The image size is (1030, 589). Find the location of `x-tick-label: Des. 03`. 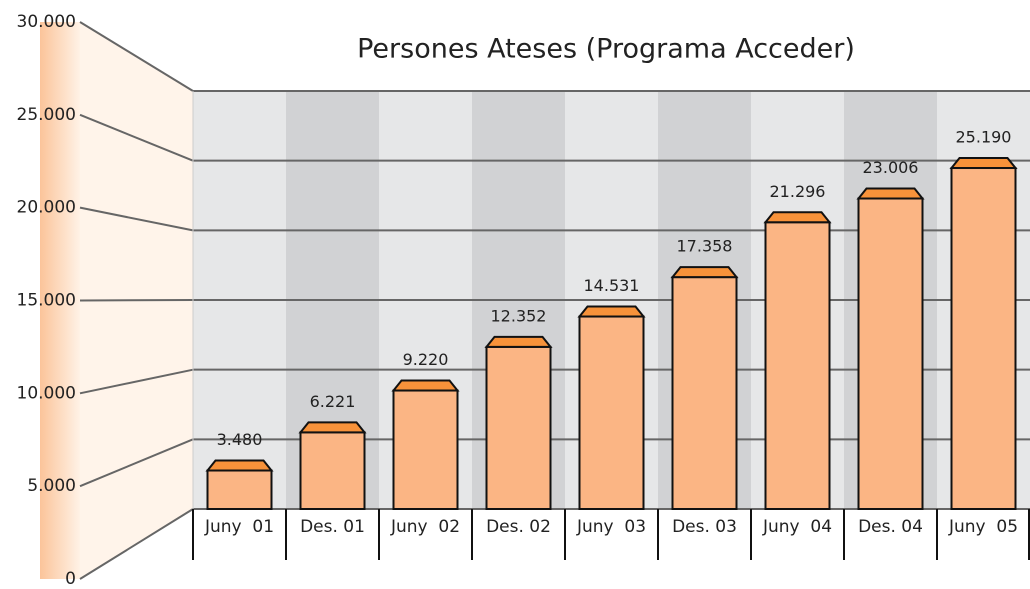

x-tick-label: Des. 03 is located at coordinates (704, 527).